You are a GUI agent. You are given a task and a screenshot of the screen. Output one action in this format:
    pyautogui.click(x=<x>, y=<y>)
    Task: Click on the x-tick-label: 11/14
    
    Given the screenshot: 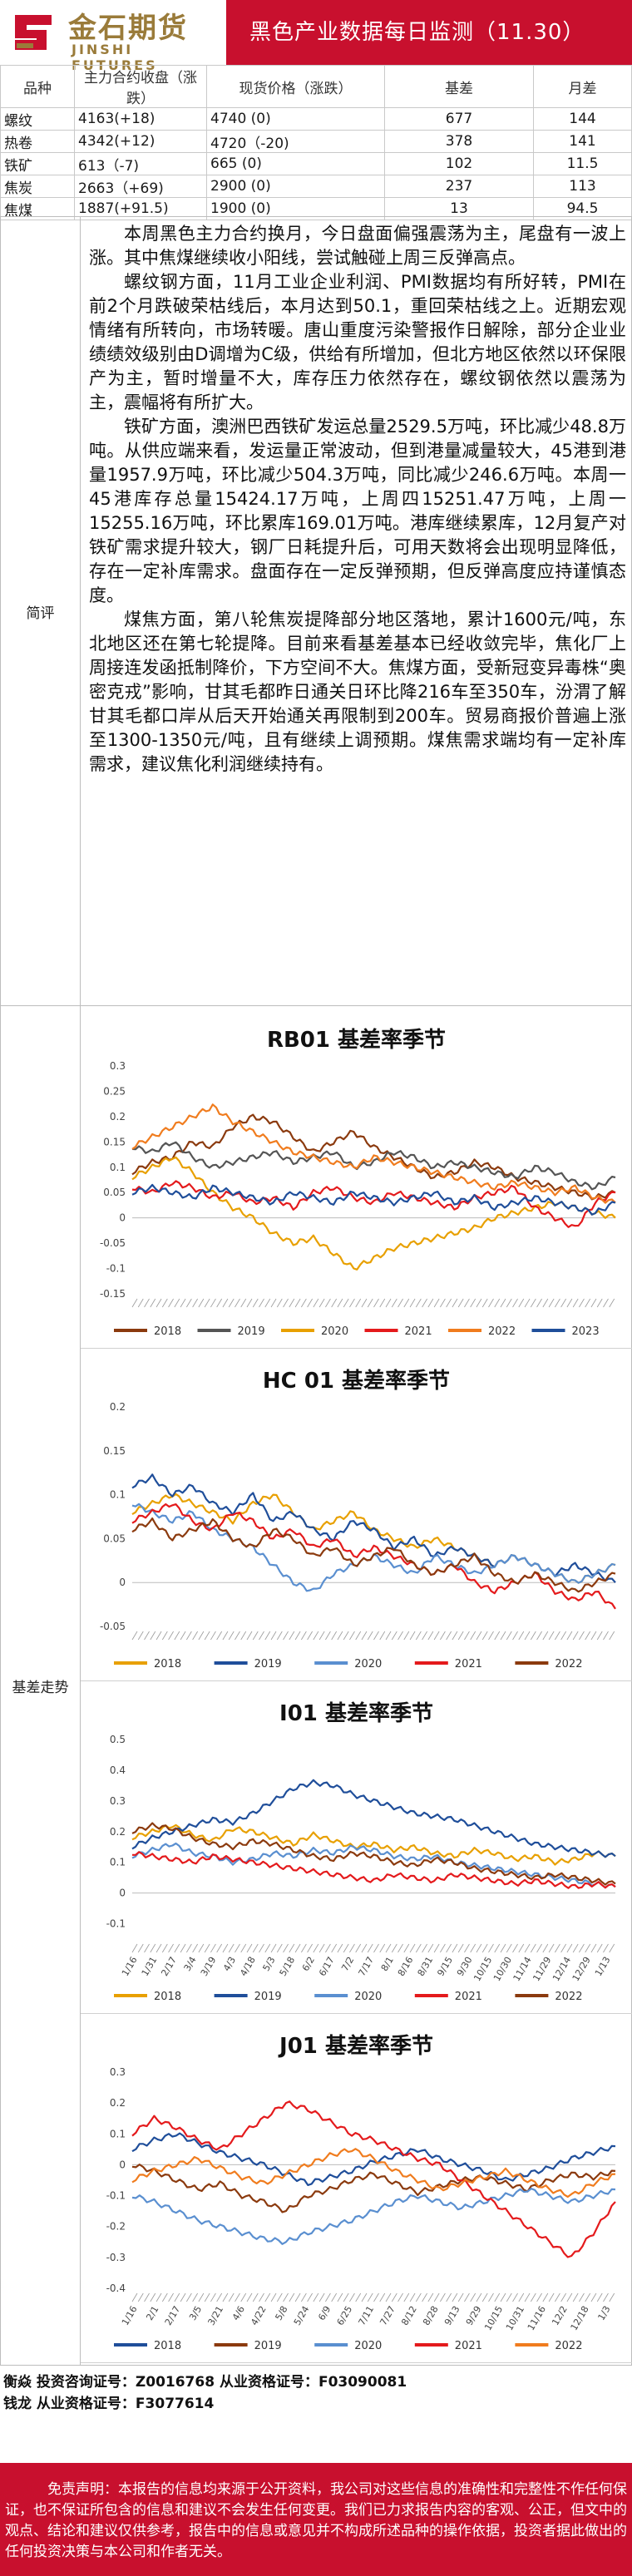 What is the action you would take?
    pyautogui.click(x=522, y=1969)
    